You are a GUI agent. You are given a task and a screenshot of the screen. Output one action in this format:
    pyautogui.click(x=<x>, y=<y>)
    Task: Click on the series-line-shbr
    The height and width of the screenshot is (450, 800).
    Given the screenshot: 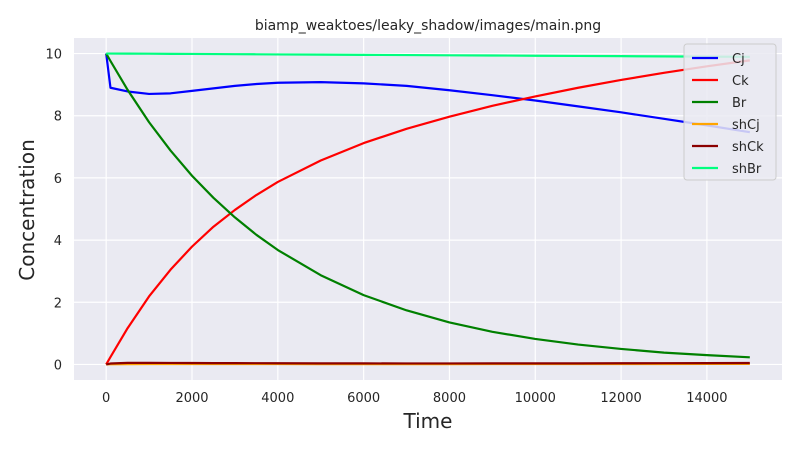 What is the action you would take?
    pyautogui.click(x=428, y=55)
    